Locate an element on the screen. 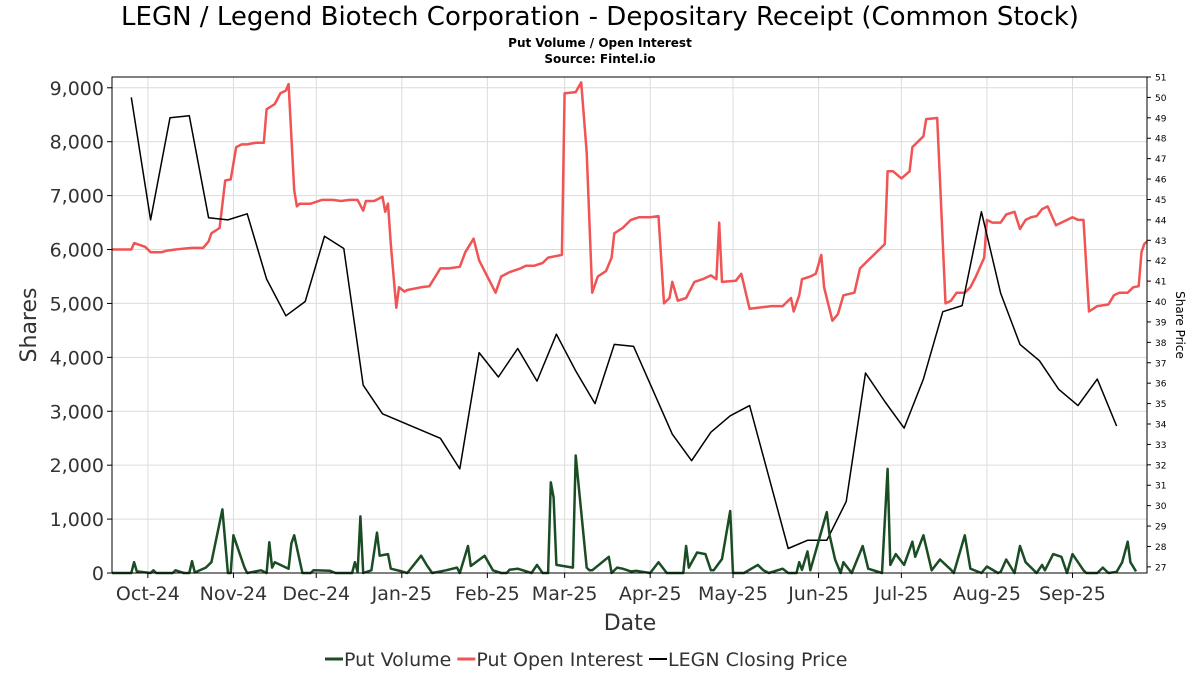  x-tick-label: Jan-25 is located at coordinates (401, 594).